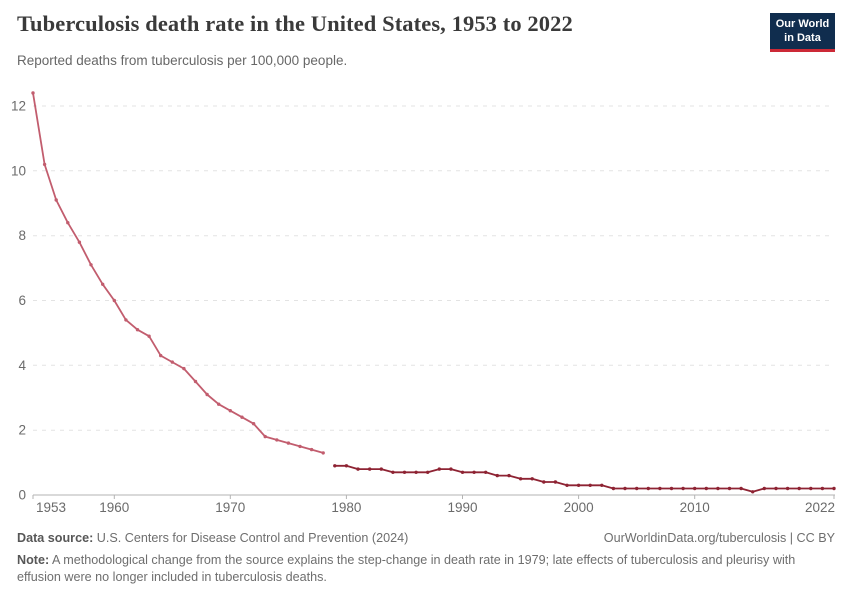 Image resolution: width=850 pixels, height=600 pixels. I want to click on svg-text: 10, so click(18, 170).